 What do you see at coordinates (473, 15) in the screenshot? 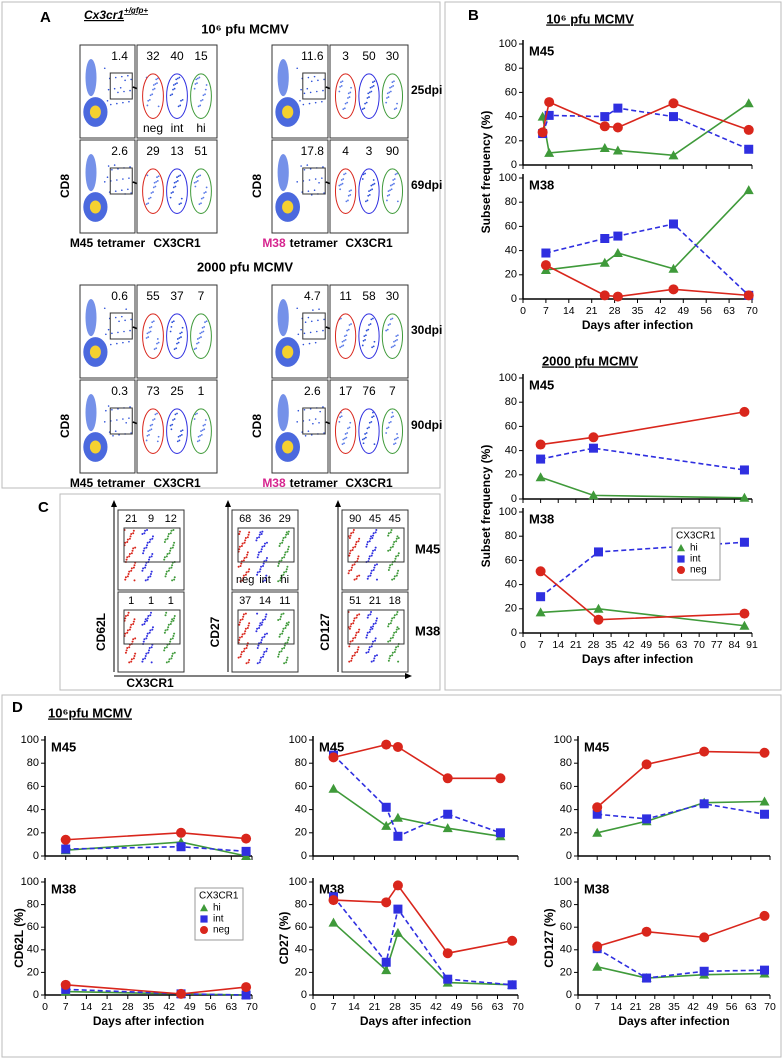
I see `panel-letter: B` at bounding box center [473, 15].